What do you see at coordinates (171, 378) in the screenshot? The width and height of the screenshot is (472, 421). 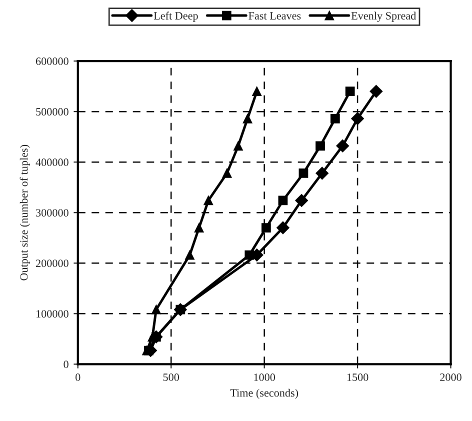 I see `x-tick-label: 500` at bounding box center [171, 378].